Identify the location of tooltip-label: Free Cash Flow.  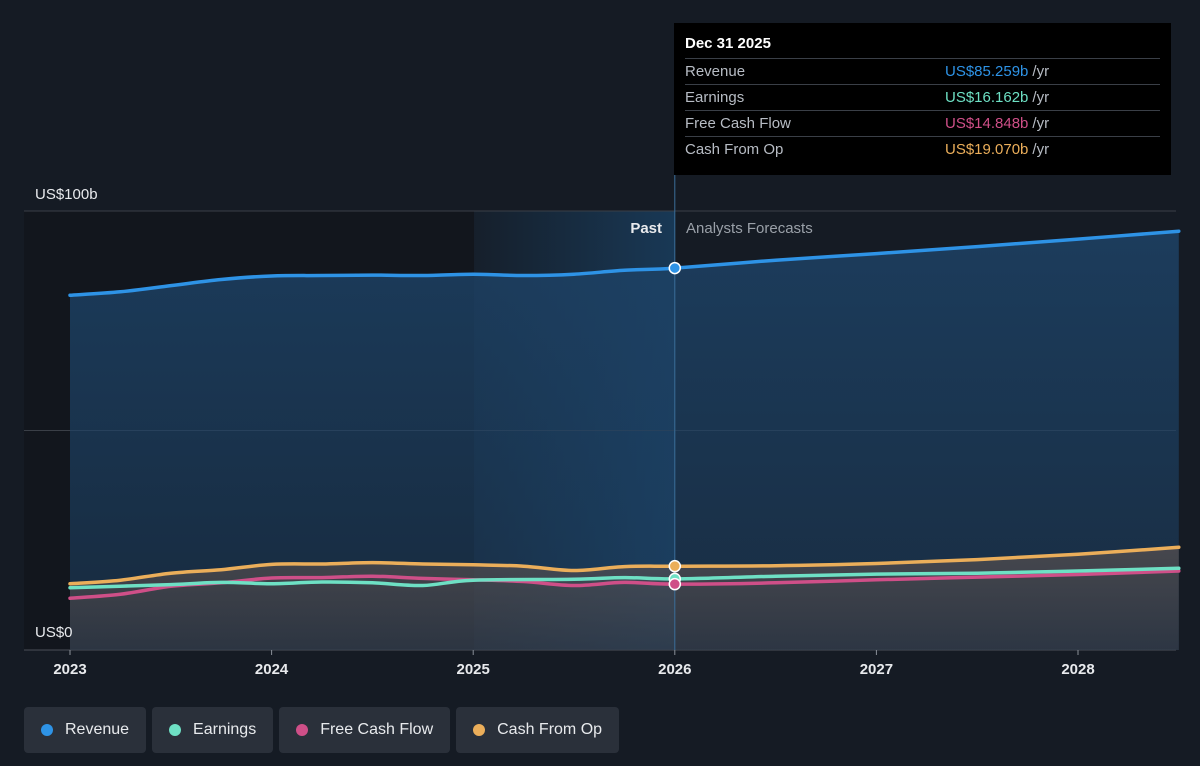
(738, 123).